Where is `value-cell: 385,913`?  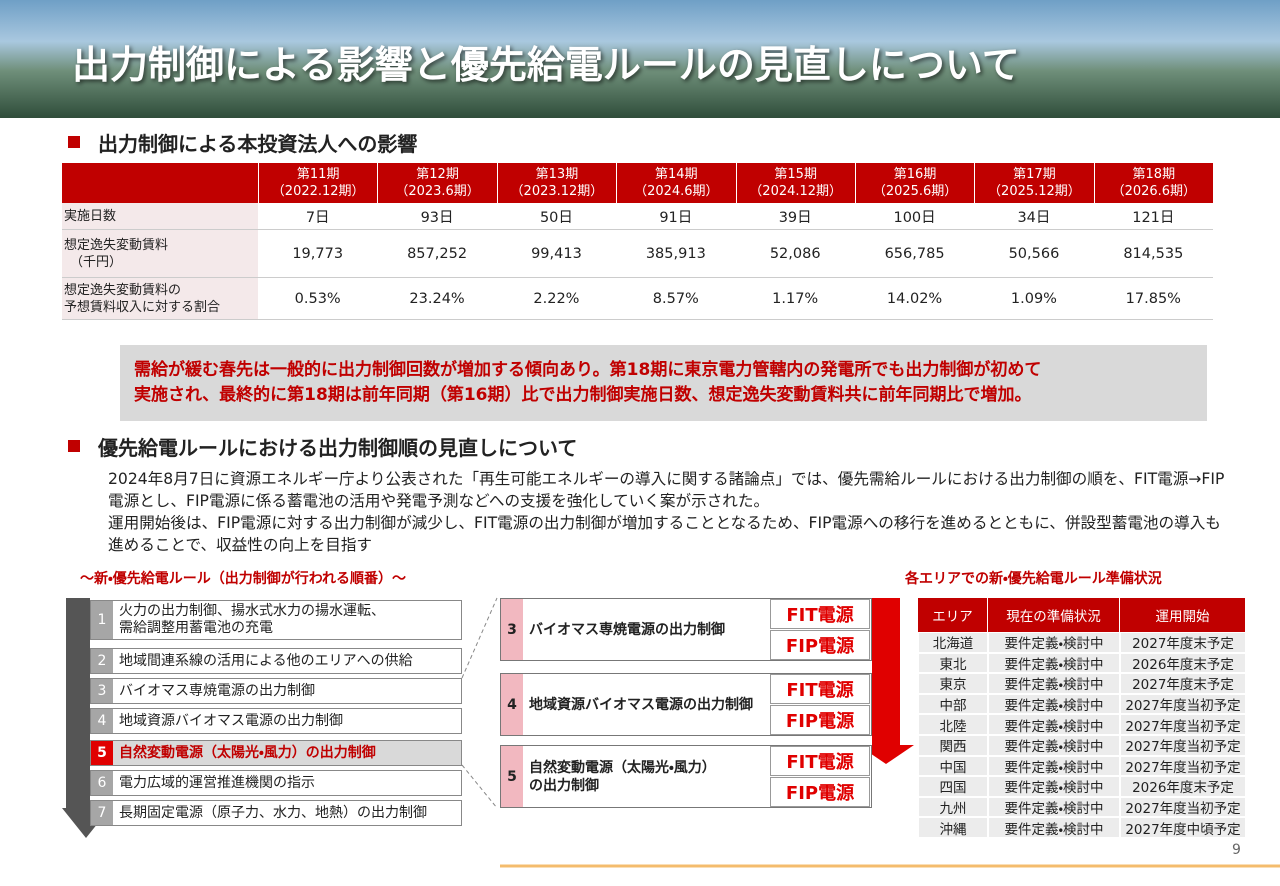
value-cell: 385,913 is located at coordinates (676, 254).